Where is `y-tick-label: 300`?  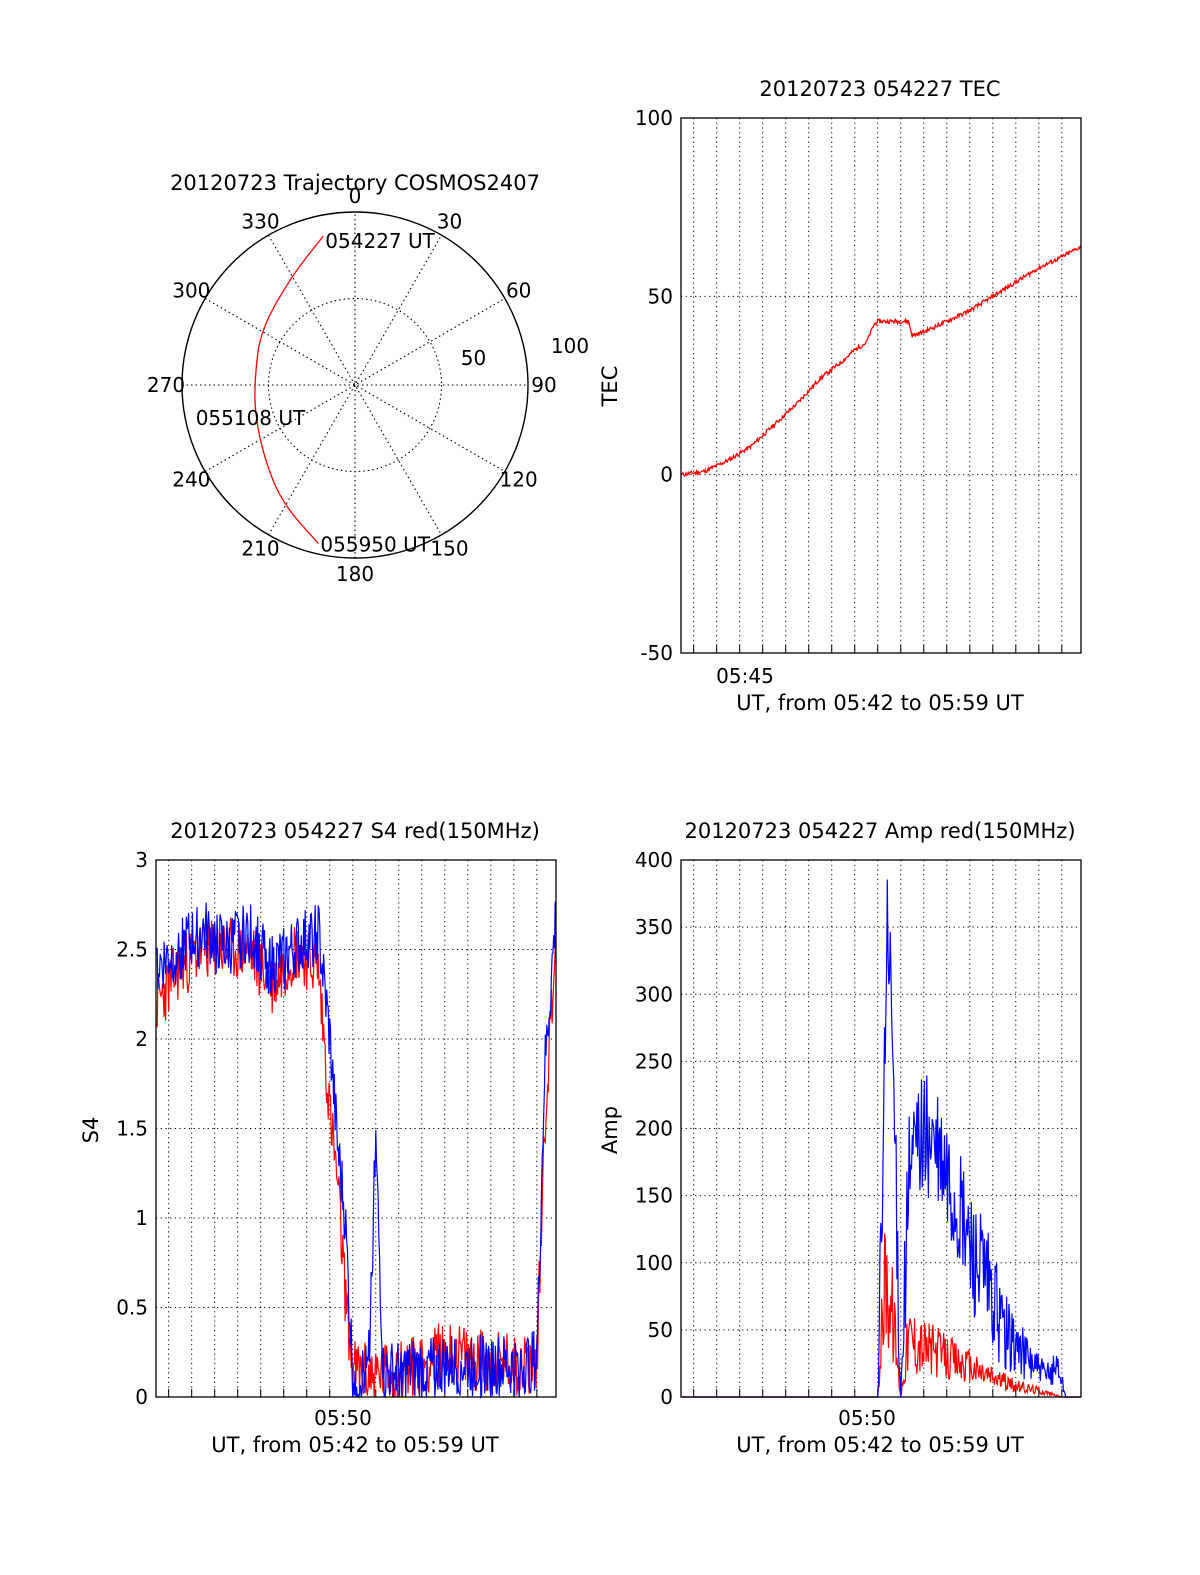 y-tick-label: 300 is located at coordinates (654, 994).